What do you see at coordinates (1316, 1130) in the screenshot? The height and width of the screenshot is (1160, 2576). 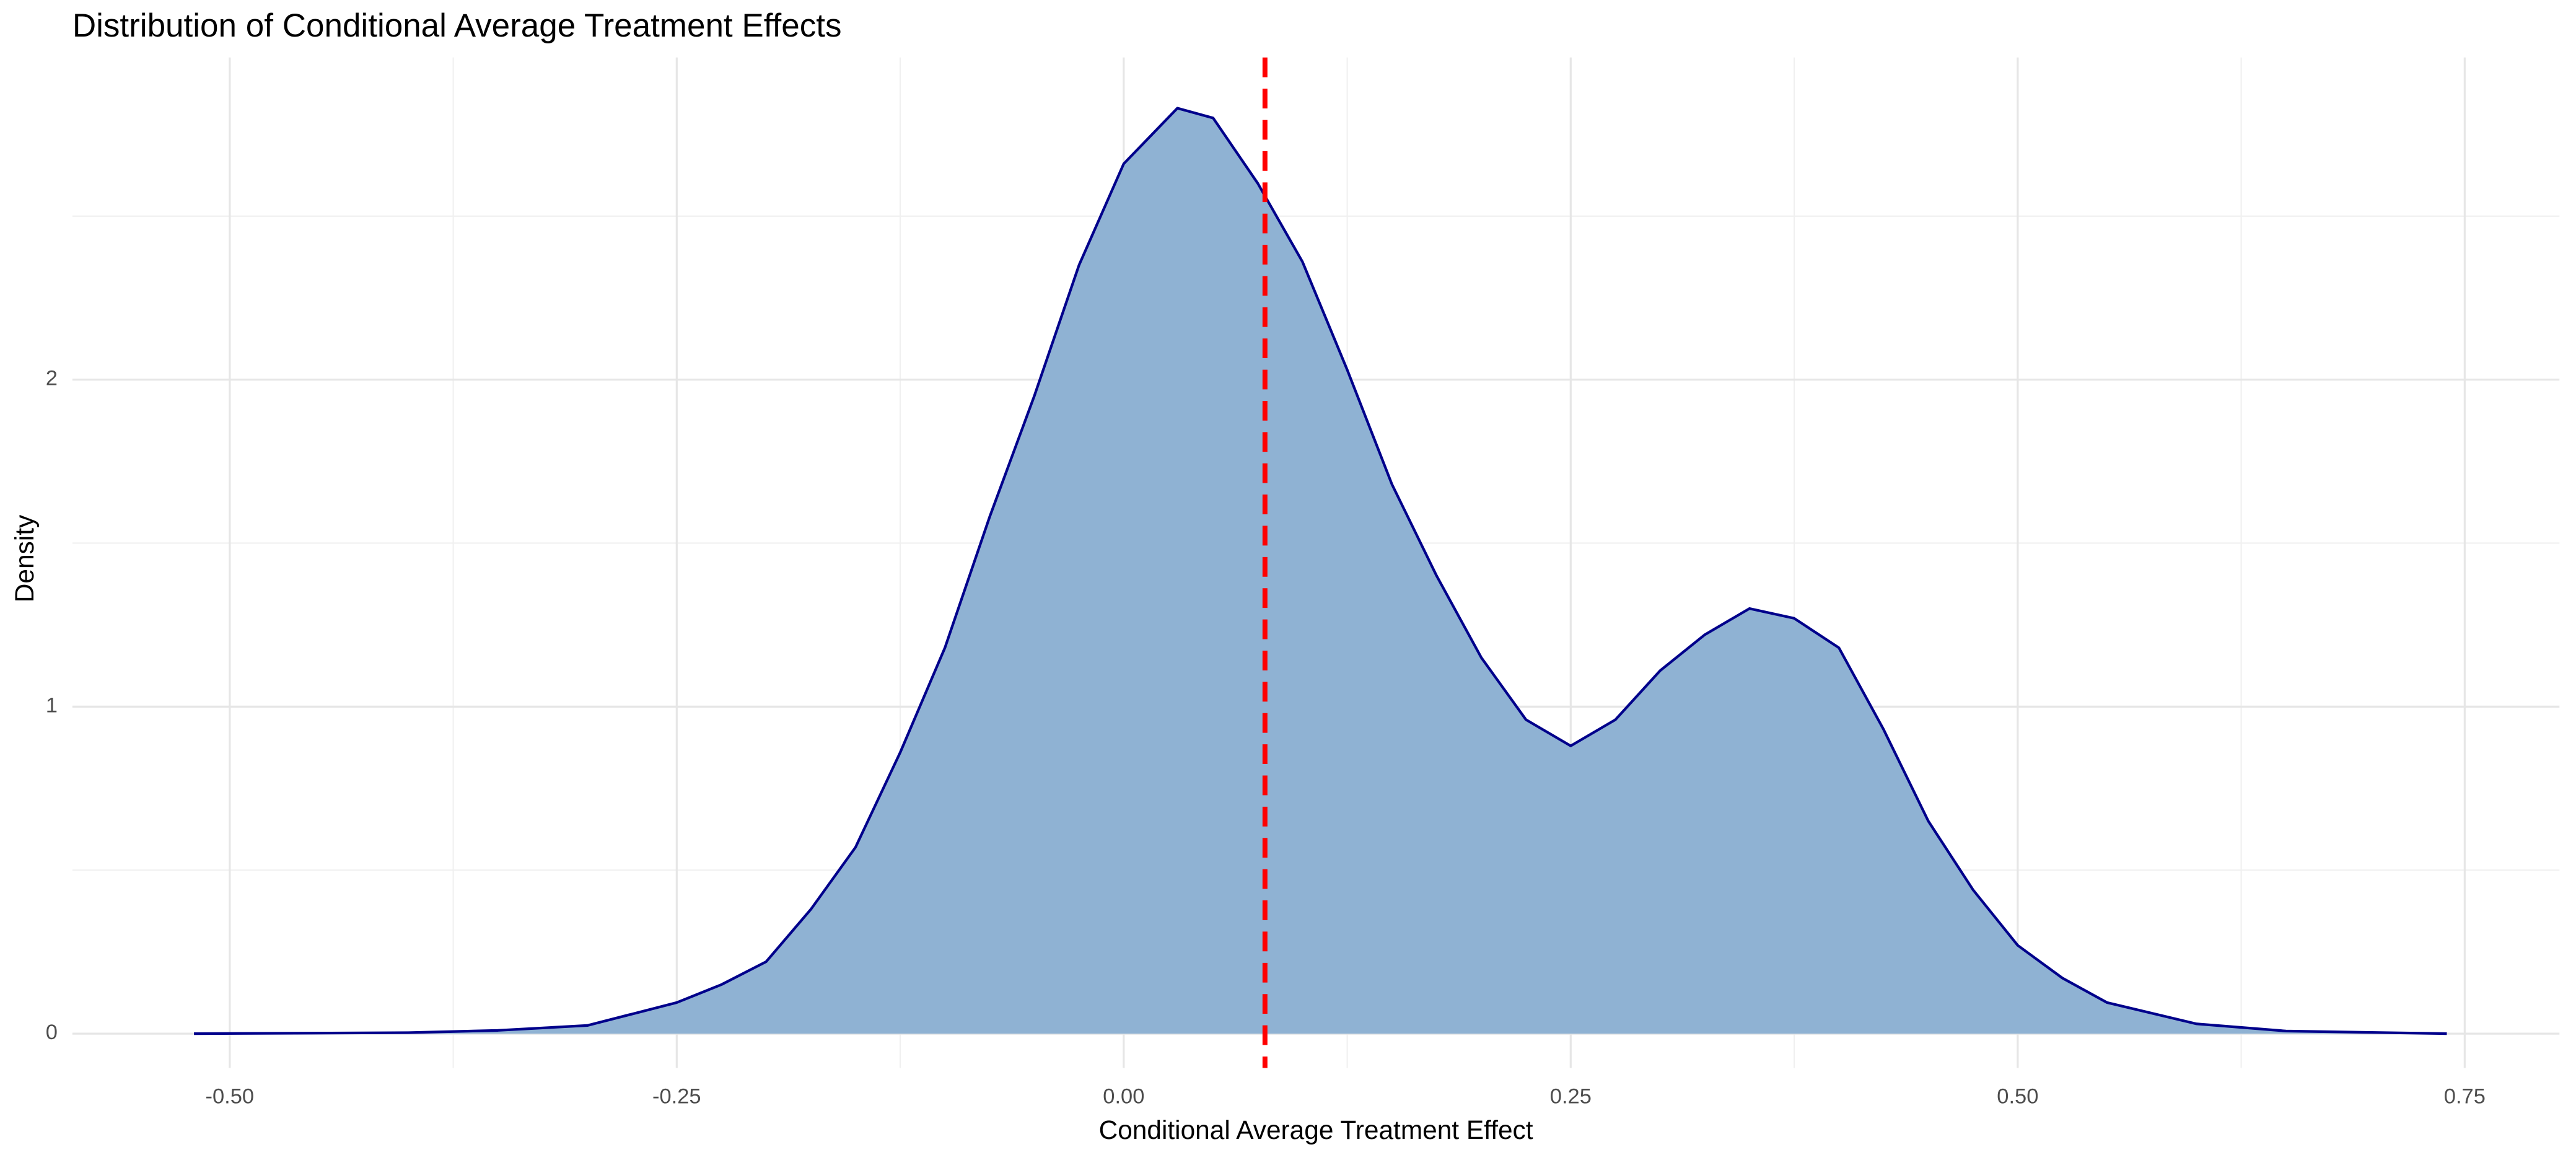 I see `x-axis-title: Conditional Average Treatment Effect` at bounding box center [1316, 1130].